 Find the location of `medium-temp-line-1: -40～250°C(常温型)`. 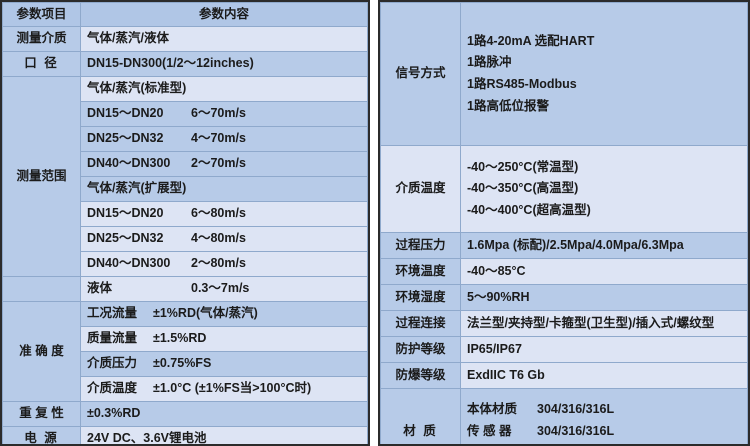

medium-temp-line-1: -40～250°C(常温型) is located at coordinates (523, 166).